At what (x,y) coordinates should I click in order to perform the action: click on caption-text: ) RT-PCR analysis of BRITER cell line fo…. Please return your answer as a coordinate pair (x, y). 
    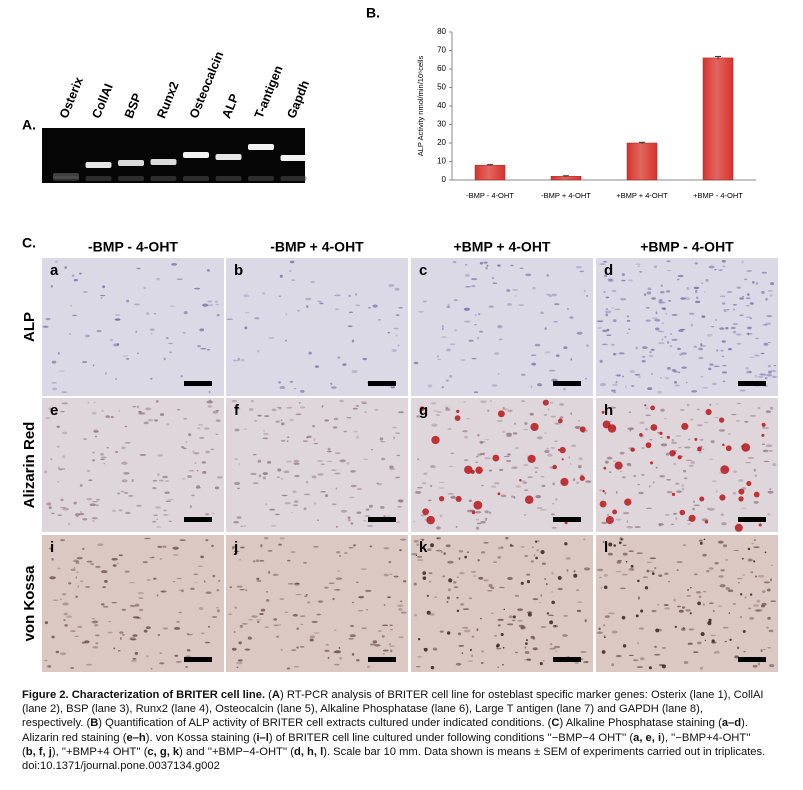
    Looking at the image, I should click on (393, 709).